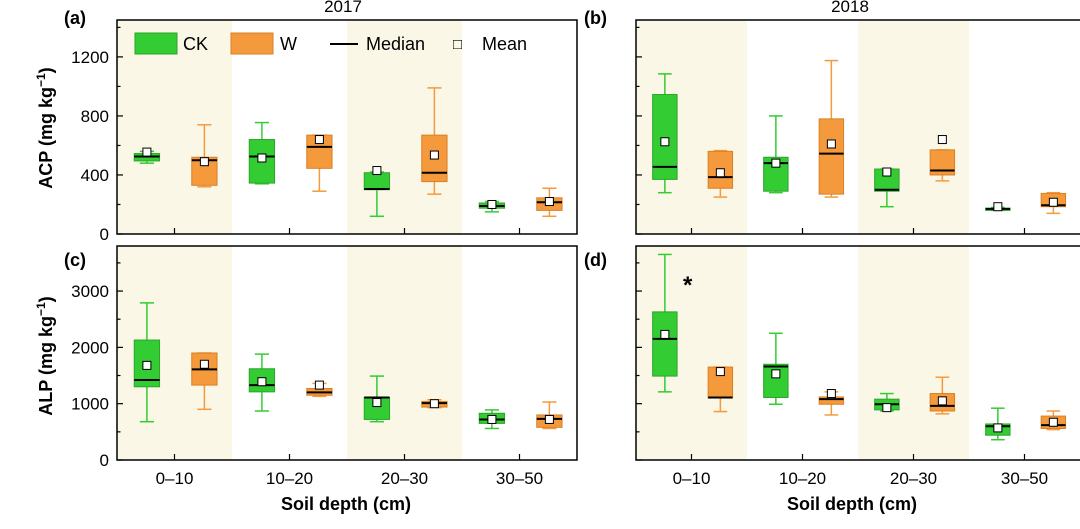  What do you see at coordinates (850, 8) in the screenshot?
I see `year-label-2018: 2018` at bounding box center [850, 8].